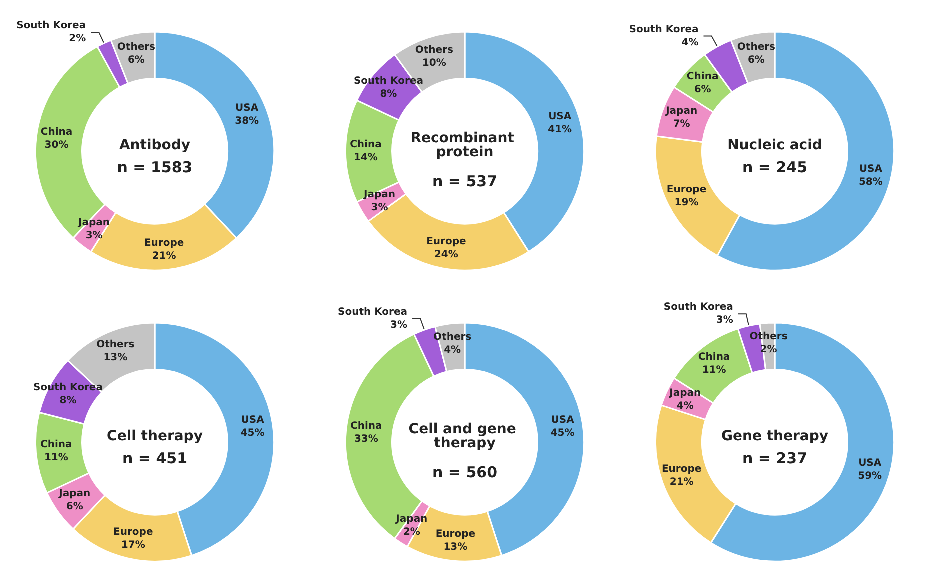 This screenshot has width=931, height=583. Describe the element at coordinates (681, 124) in the screenshot. I see `data-label: 7%` at that location.